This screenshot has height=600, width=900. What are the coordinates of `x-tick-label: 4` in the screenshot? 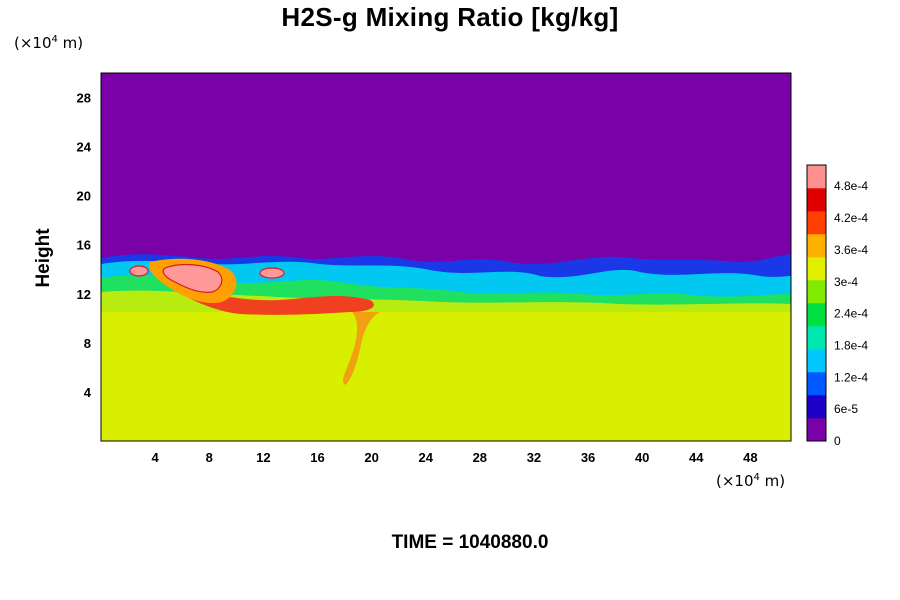 It's located at (156, 457).